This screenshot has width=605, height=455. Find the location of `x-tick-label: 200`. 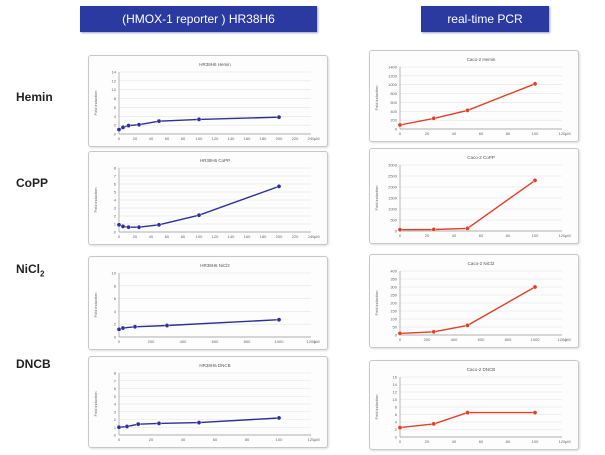

x-tick-label: 200 is located at coordinates (151, 341).